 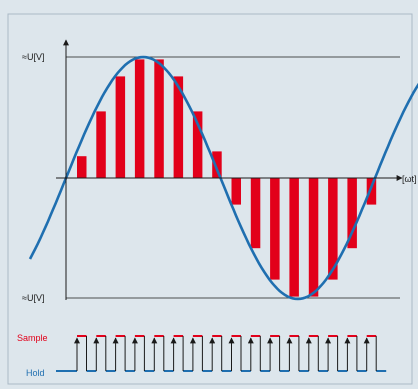 I want to click on amplitude-label-top: ≈U[V], so click(x=33, y=57).